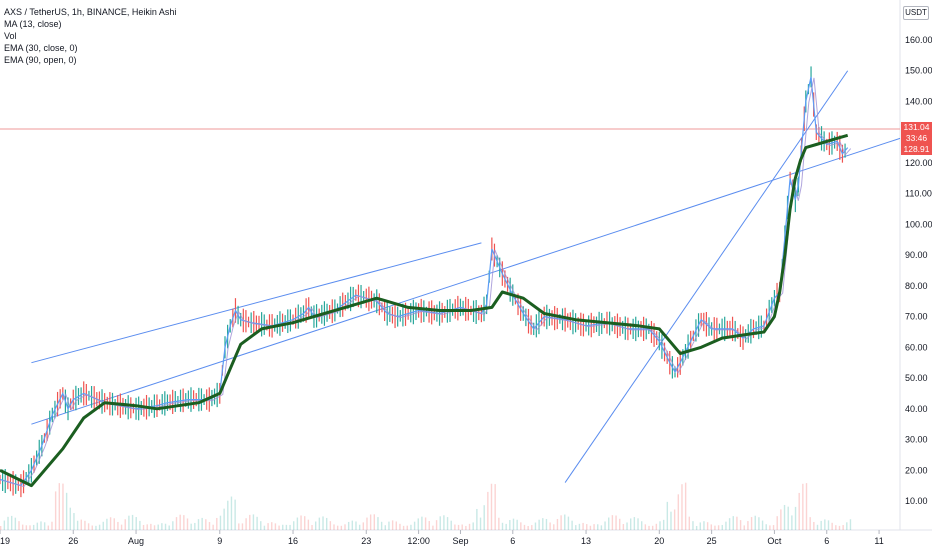  Describe the element at coordinates (918, 40) in the screenshot. I see `y-tick-label: 160.00` at that location.